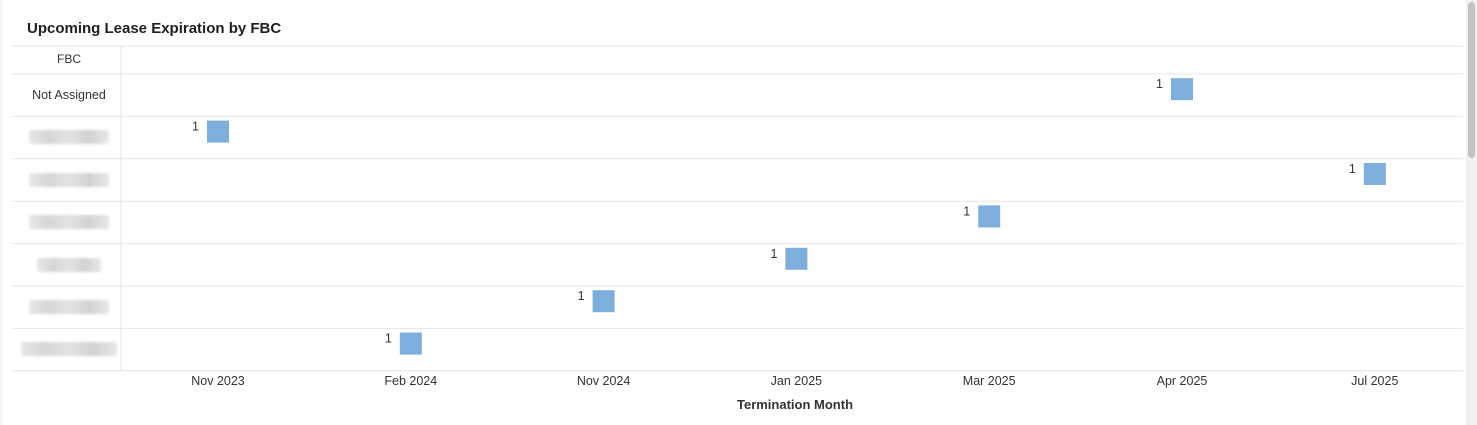 This screenshot has width=1477, height=425. Describe the element at coordinates (69, 95) in the screenshot. I see `y-tick-label: Not Assigned` at that location.